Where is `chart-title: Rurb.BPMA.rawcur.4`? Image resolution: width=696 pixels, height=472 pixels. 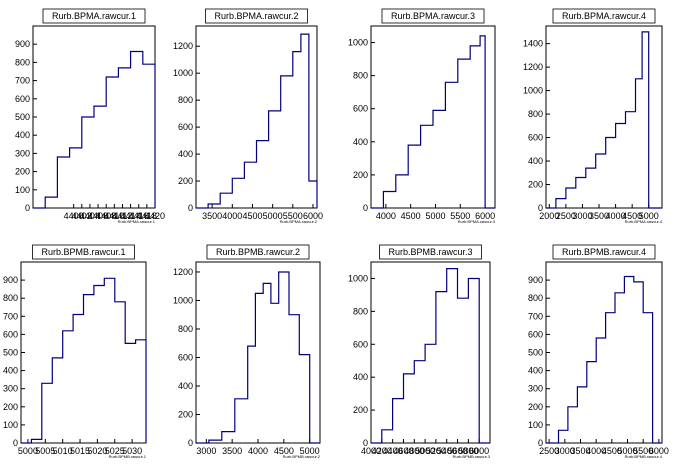
chart-title: Rurb.BPMA.rawcur.4 is located at coordinates (604, 16).